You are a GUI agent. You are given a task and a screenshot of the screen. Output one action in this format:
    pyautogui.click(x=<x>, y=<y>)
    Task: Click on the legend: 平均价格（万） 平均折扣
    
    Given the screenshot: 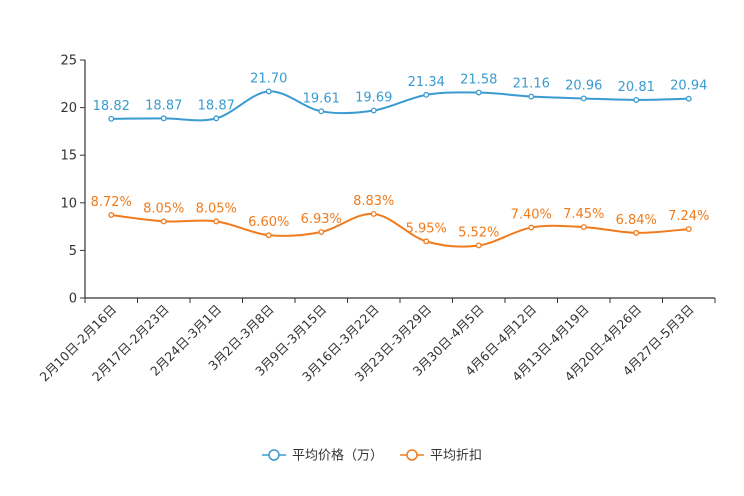 What is the action you would take?
    pyautogui.click(x=372, y=456)
    